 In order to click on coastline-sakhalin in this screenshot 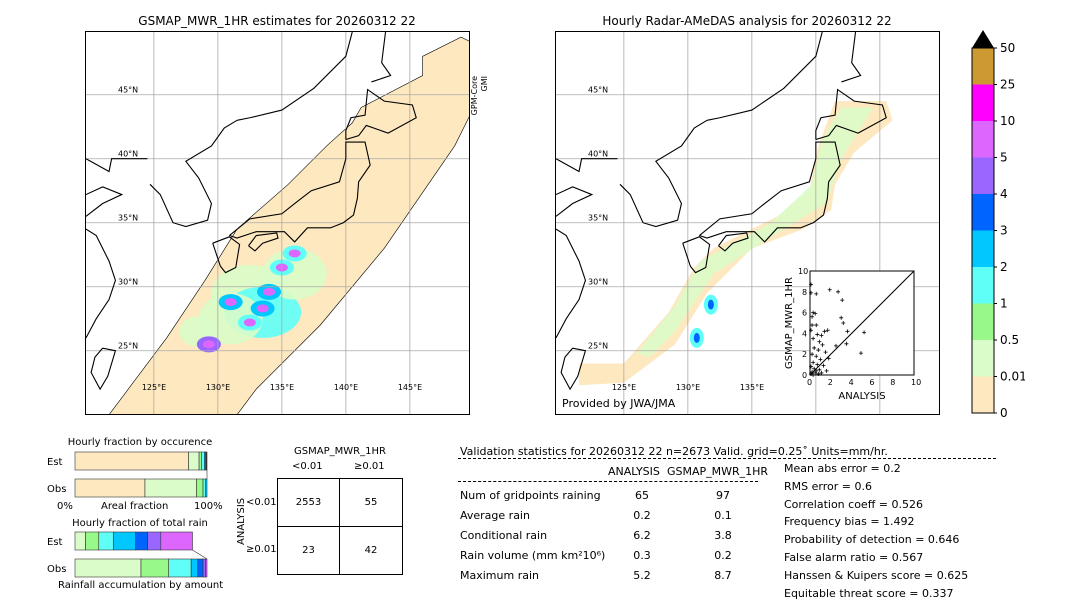, I will do `click(851, 57)`.